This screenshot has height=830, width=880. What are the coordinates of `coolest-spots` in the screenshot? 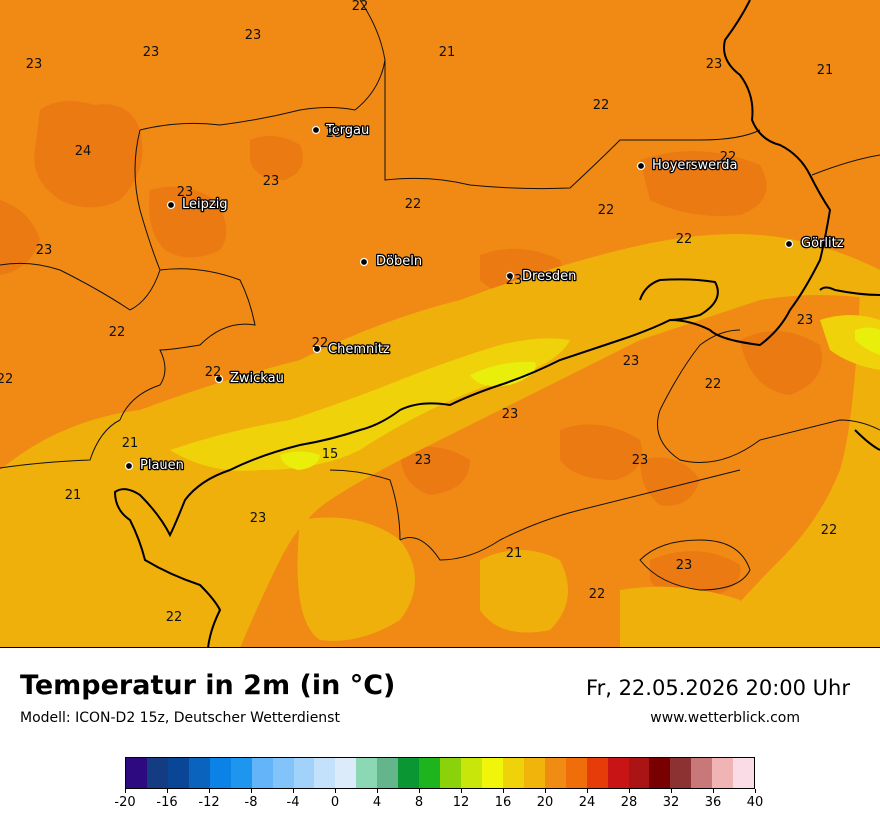 It's located at (580, 398).